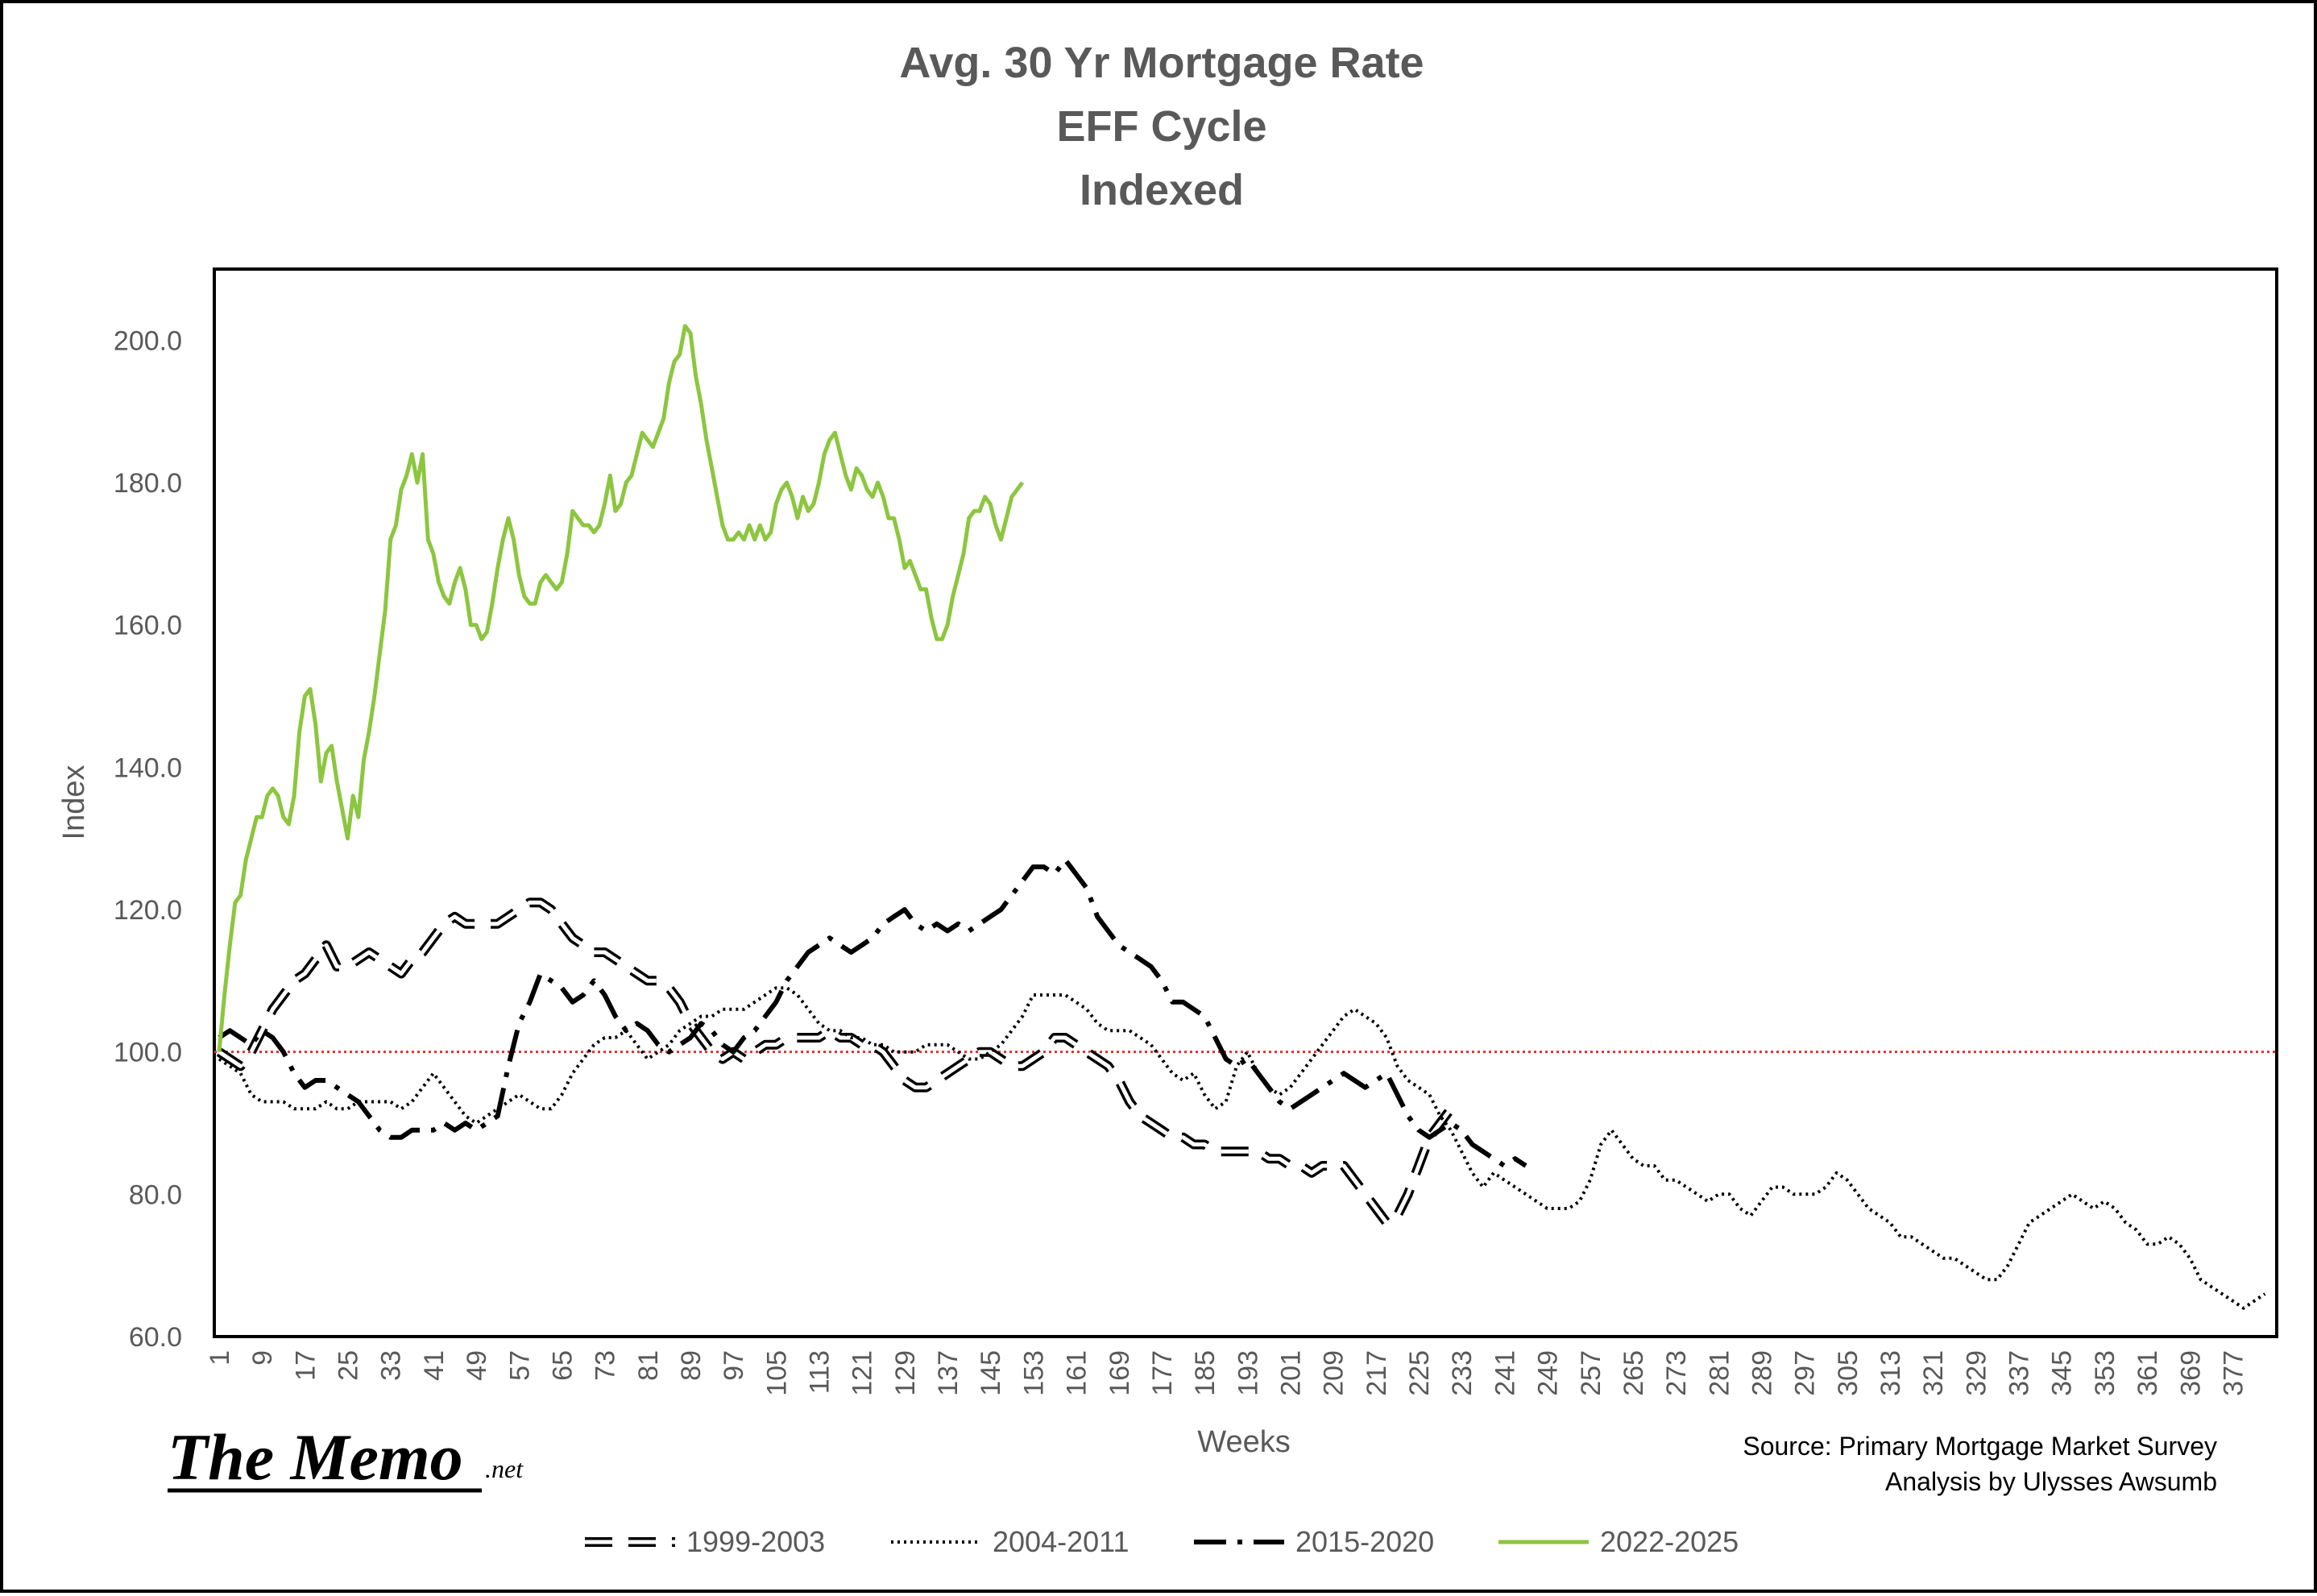 Image resolution: width=2317 pixels, height=1596 pixels. Describe the element at coordinates (1377, 1373) in the screenshot. I see `x-tick-label: 217` at that location.